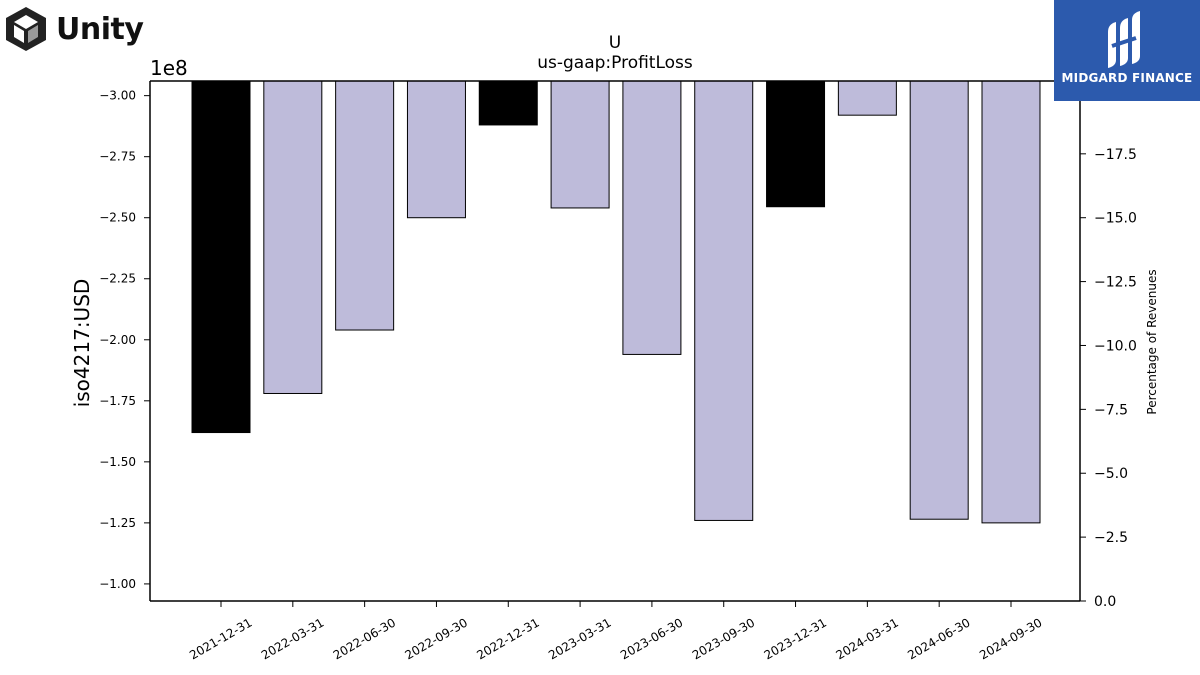 This screenshot has height=675, width=1200. What do you see at coordinates (507, 638) in the screenshot?
I see `x-tick-label: 2022-12-31` at bounding box center [507, 638].